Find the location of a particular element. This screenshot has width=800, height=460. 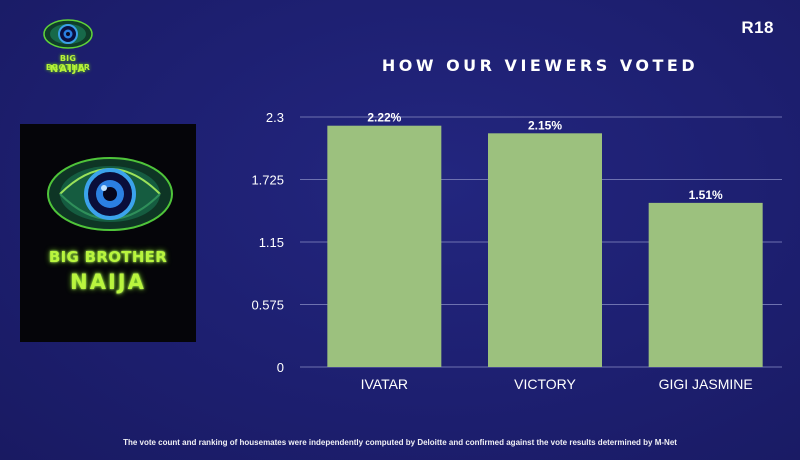

bar-gigi-jasmine is located at coordinates (705, 284).